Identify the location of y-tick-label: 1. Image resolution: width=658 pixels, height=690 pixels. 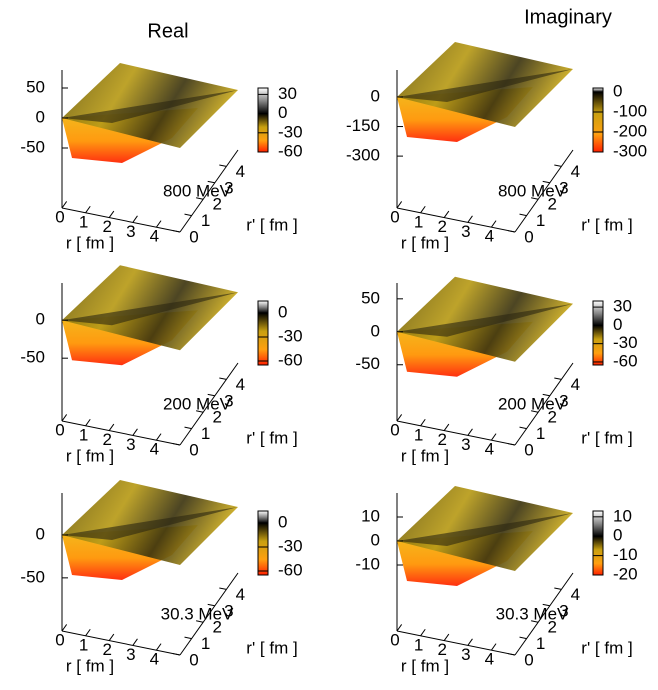
(205, 643).